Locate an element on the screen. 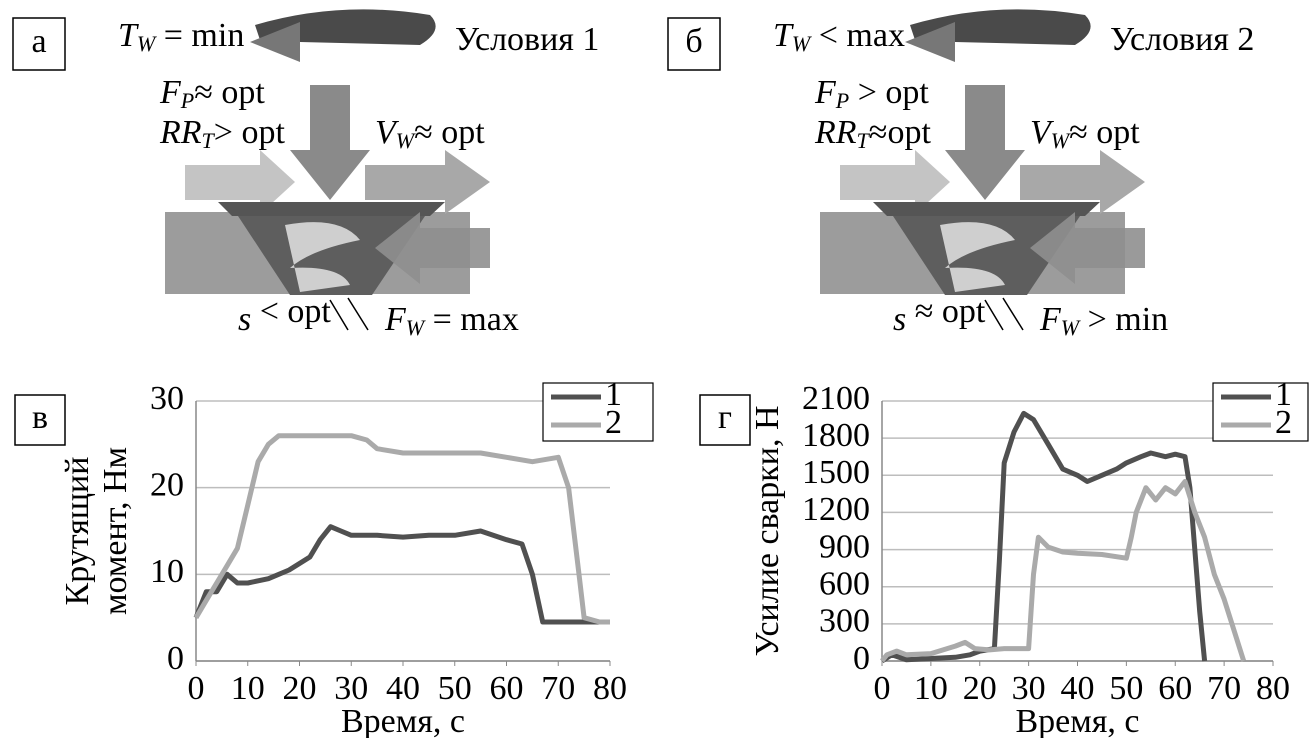  param-label: FP > opt is located at coordinates (871, 93).